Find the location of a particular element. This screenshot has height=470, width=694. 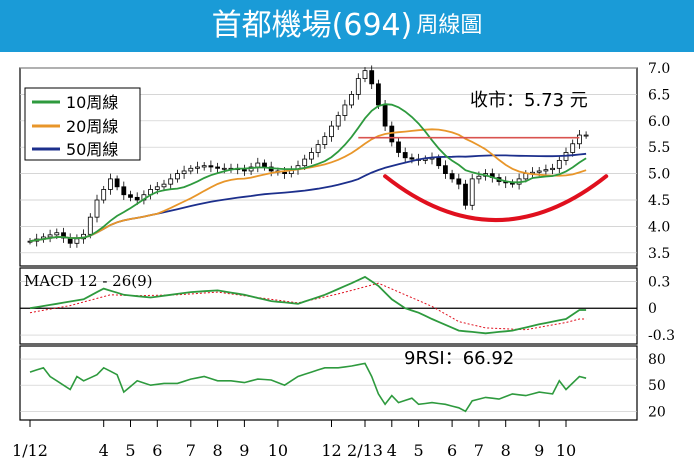

rsi-y-tick-label: 20 is located at coordinates (657, 412).